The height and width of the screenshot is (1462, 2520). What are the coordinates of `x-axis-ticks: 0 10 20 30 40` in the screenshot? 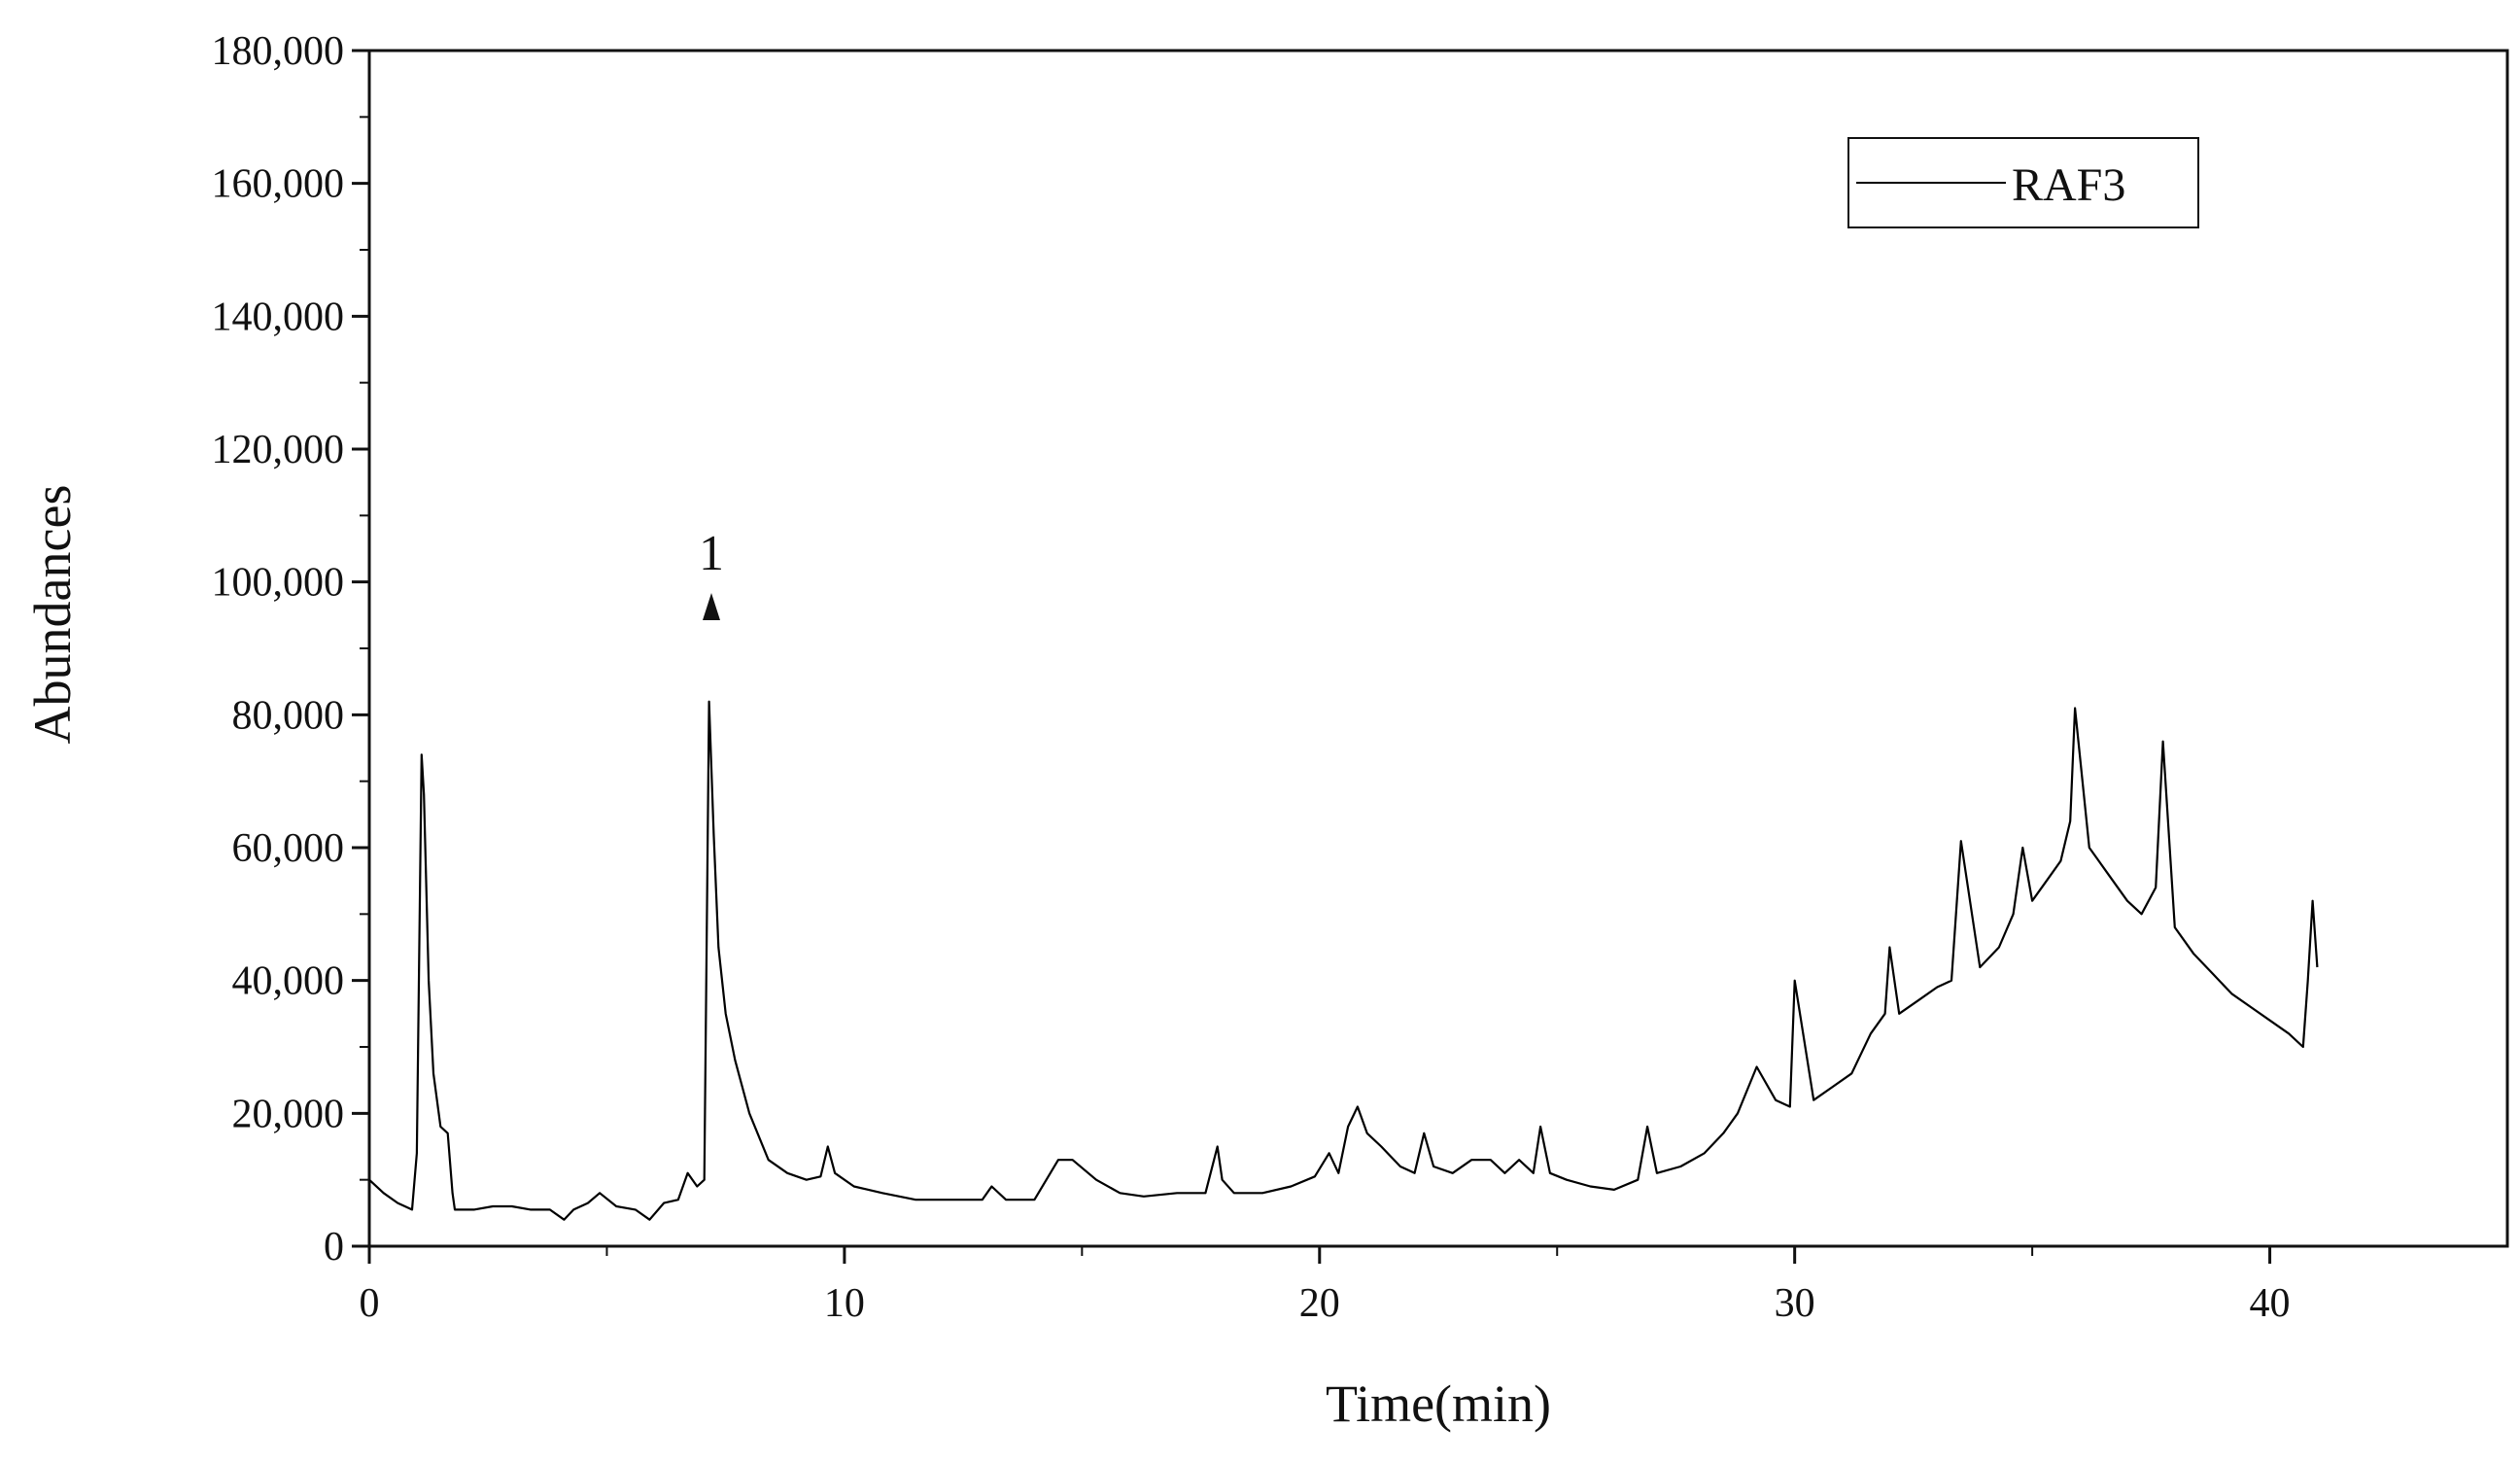 It's located at (1325, 1286).